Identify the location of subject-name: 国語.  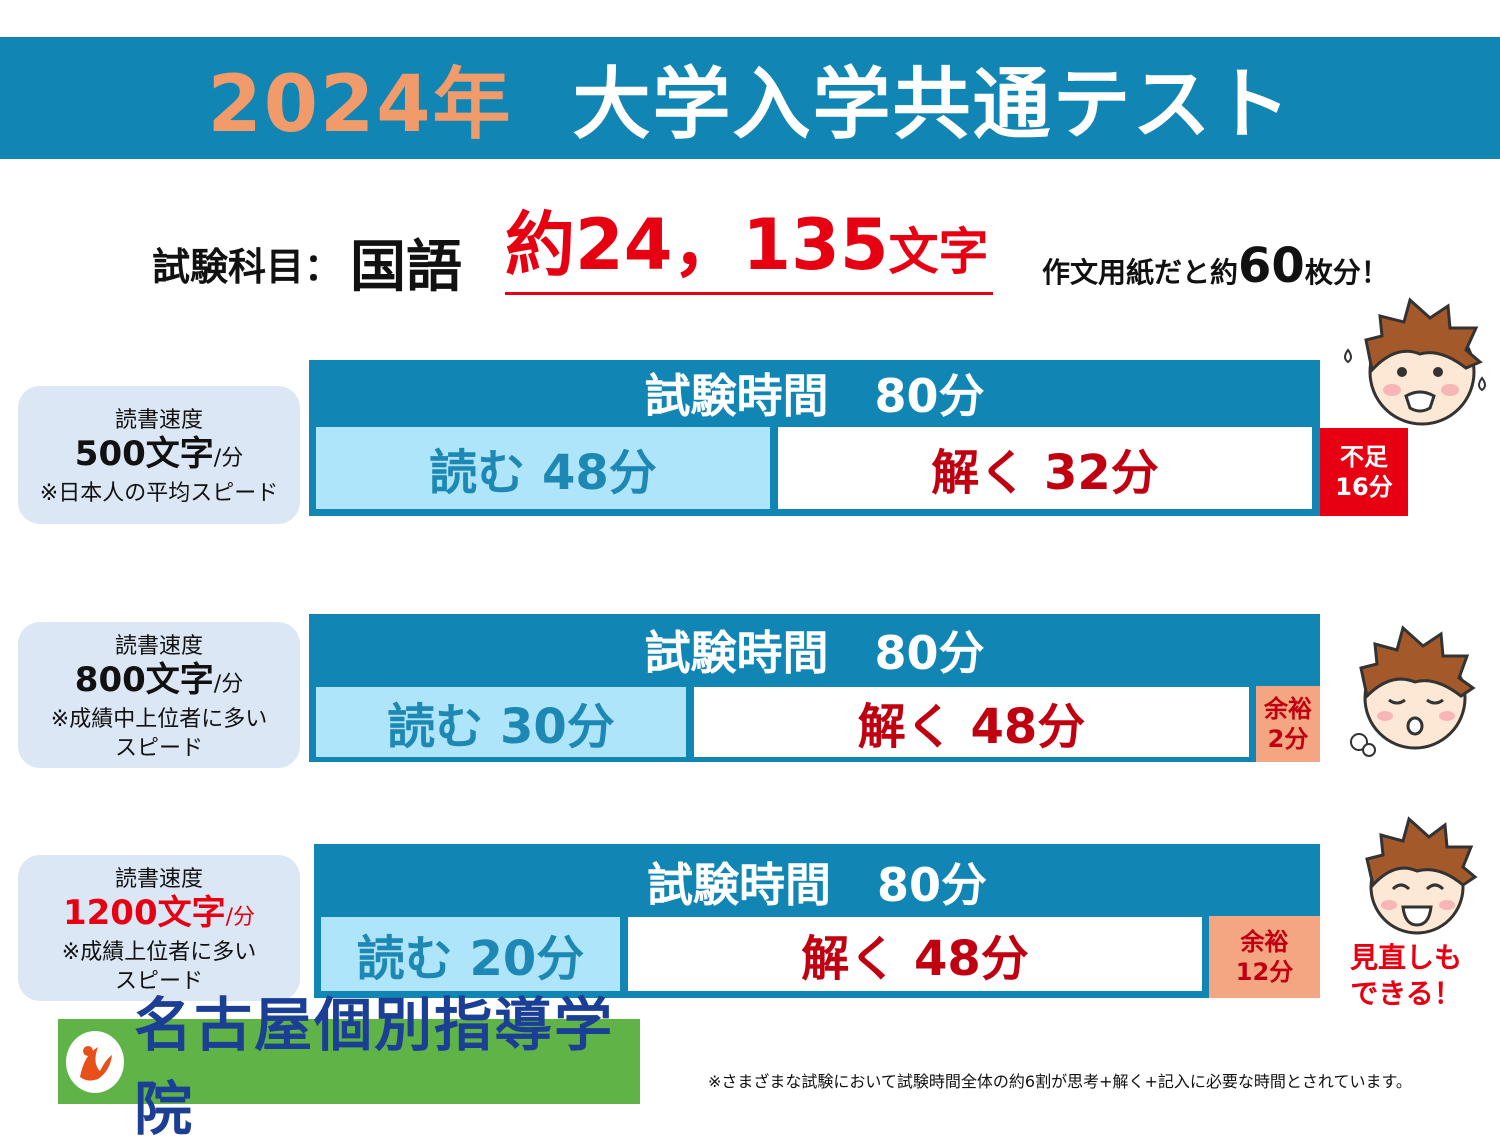
(406, 267).